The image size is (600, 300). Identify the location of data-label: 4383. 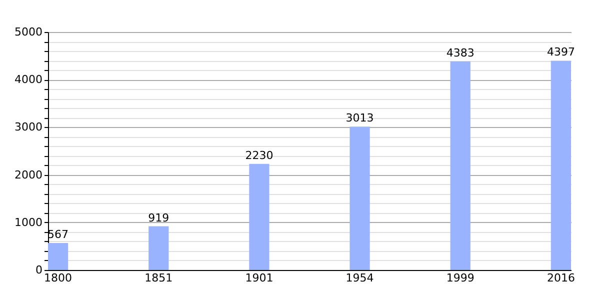
(460, 53).